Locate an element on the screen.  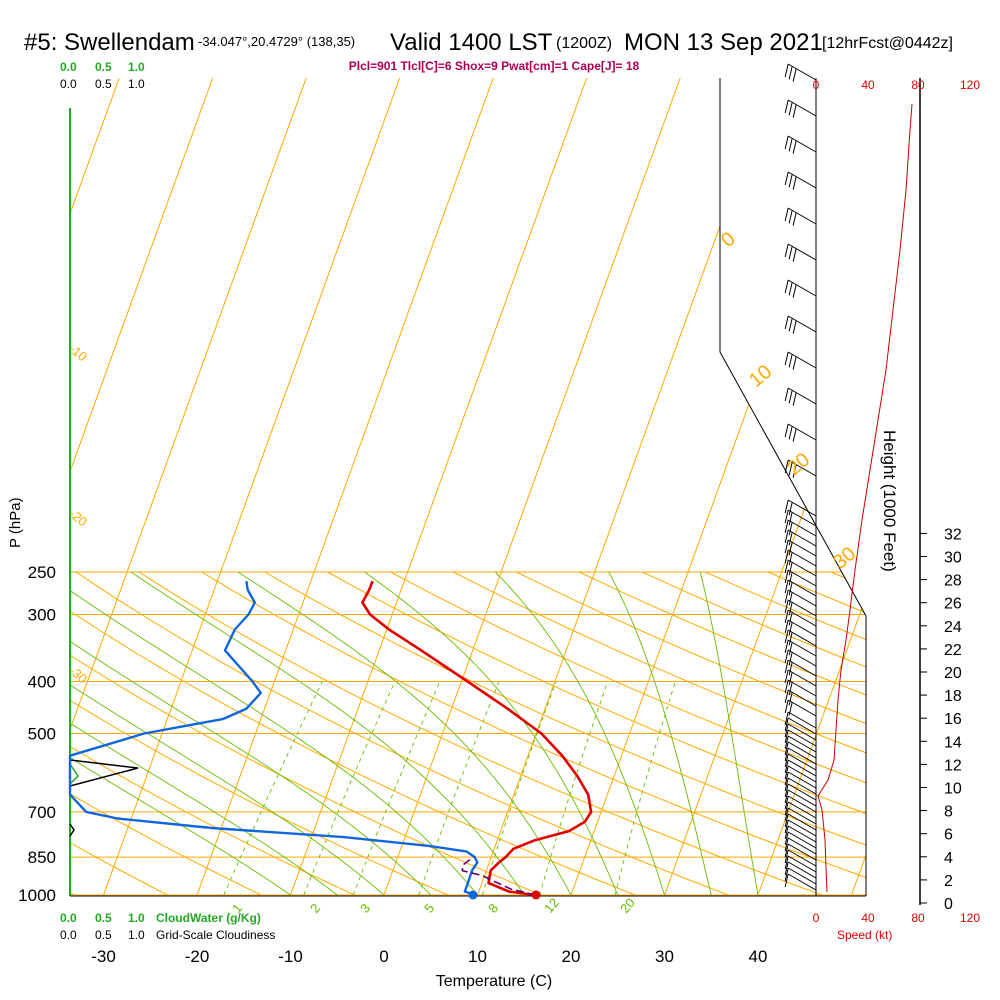
temperature-tick-label: -20 is located at coordinates (197, 956).